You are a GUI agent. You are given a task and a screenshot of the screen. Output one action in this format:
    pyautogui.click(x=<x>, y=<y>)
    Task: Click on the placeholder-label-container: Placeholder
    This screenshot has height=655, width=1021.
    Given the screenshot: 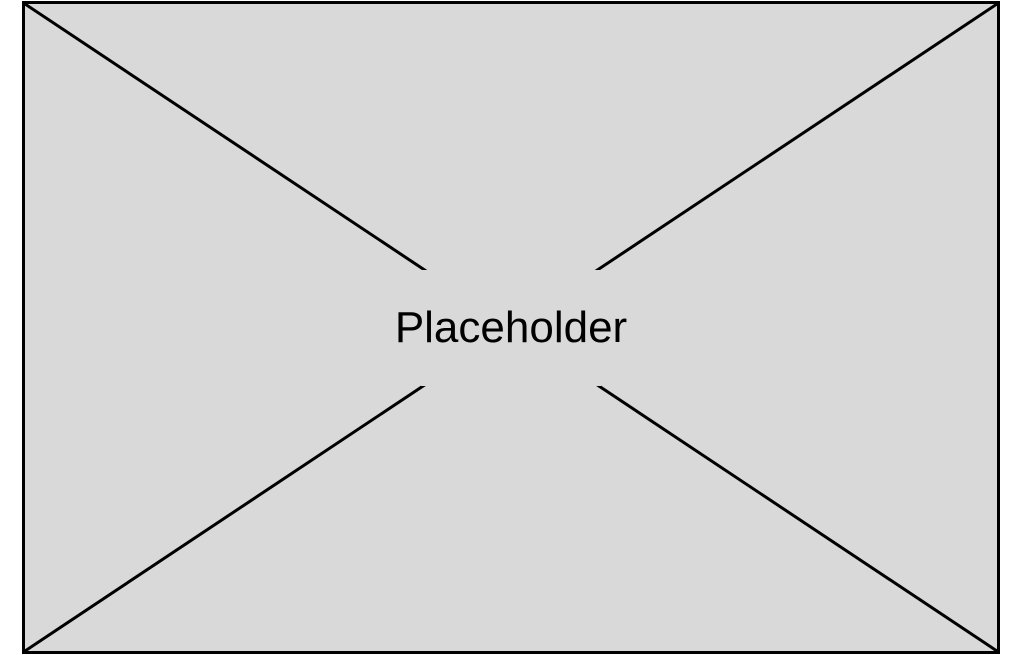 What is the action you would take?
    pyautogui.click(x=511, y=327)
    